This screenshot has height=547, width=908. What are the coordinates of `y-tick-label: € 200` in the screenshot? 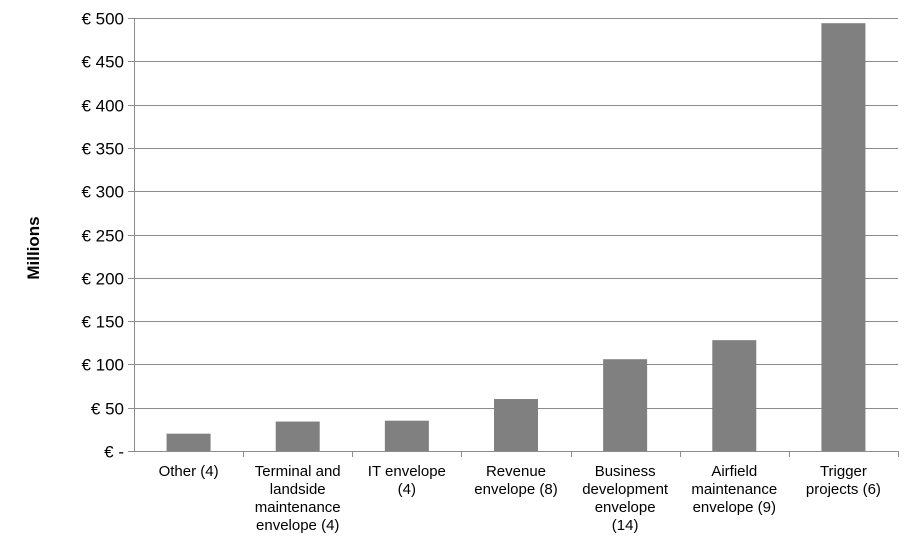 It's located at (102, 279).